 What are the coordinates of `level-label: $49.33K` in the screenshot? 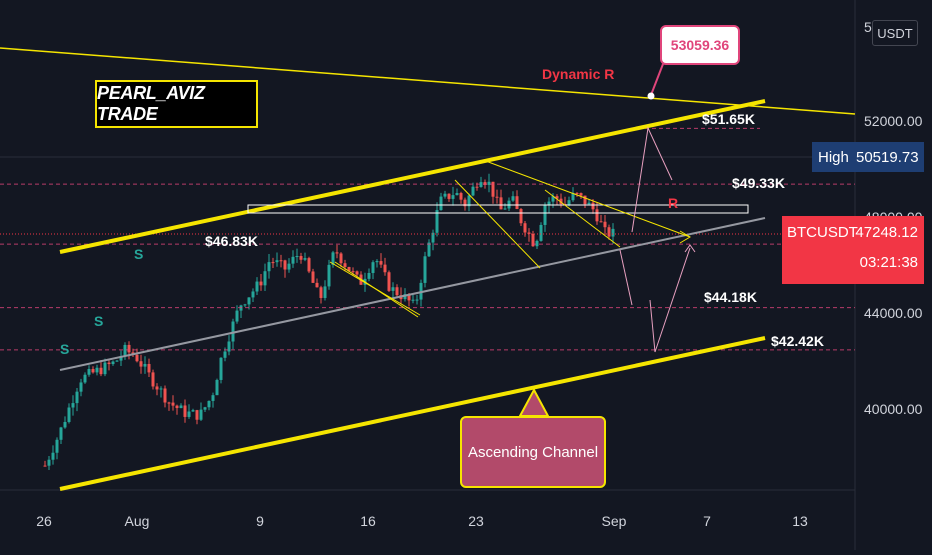 It's located at (758, 183).